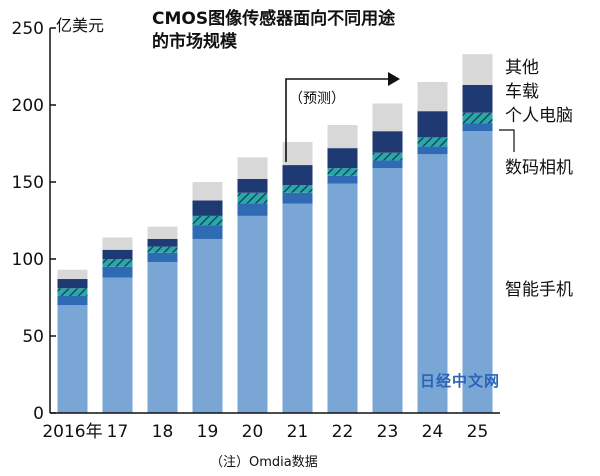 This screenshot has width=600, height=476. What do you see at coordinates (298, 432) in the screenshot?
I see `x-tick-label: 21` at bounding box center [298, 432].